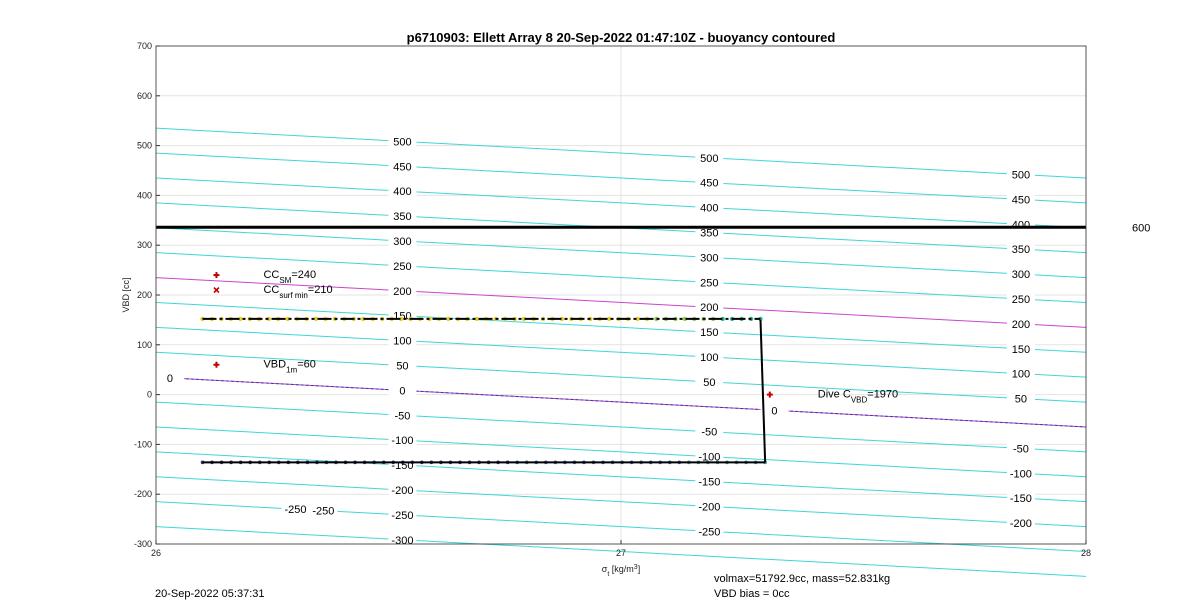  I want to click on marker-annotation: VBD1m=60, so click(289, 367).